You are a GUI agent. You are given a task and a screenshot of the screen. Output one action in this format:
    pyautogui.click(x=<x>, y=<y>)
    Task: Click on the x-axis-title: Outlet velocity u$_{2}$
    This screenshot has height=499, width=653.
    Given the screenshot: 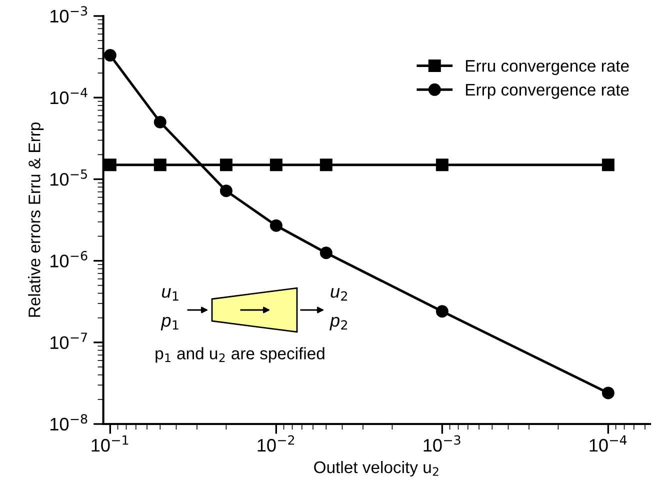 What is the action you would take?
    pyautogui.click(x=376, y=468)
    